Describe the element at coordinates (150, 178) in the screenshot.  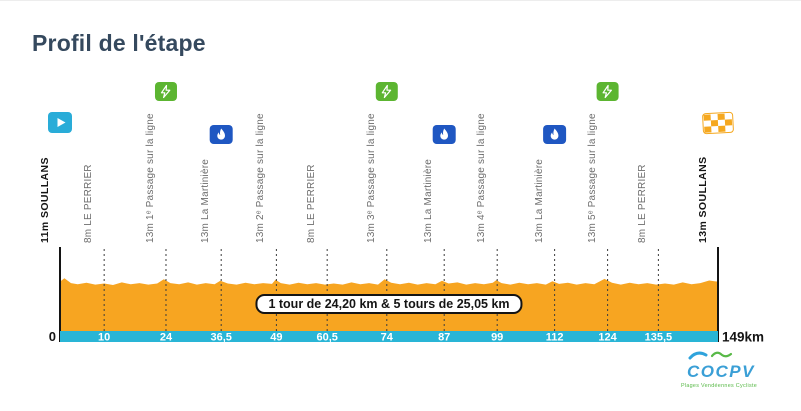
I see `waypoint-label: 13m 1ᵉ Passage sur la ligne` at that location.